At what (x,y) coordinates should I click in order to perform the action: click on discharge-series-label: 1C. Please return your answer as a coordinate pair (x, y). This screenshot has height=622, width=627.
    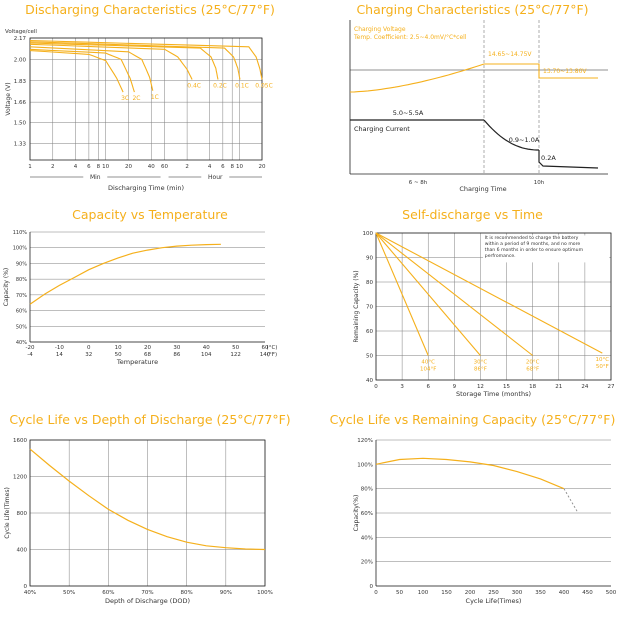
    Looking at the image, I should click on (155, 97).